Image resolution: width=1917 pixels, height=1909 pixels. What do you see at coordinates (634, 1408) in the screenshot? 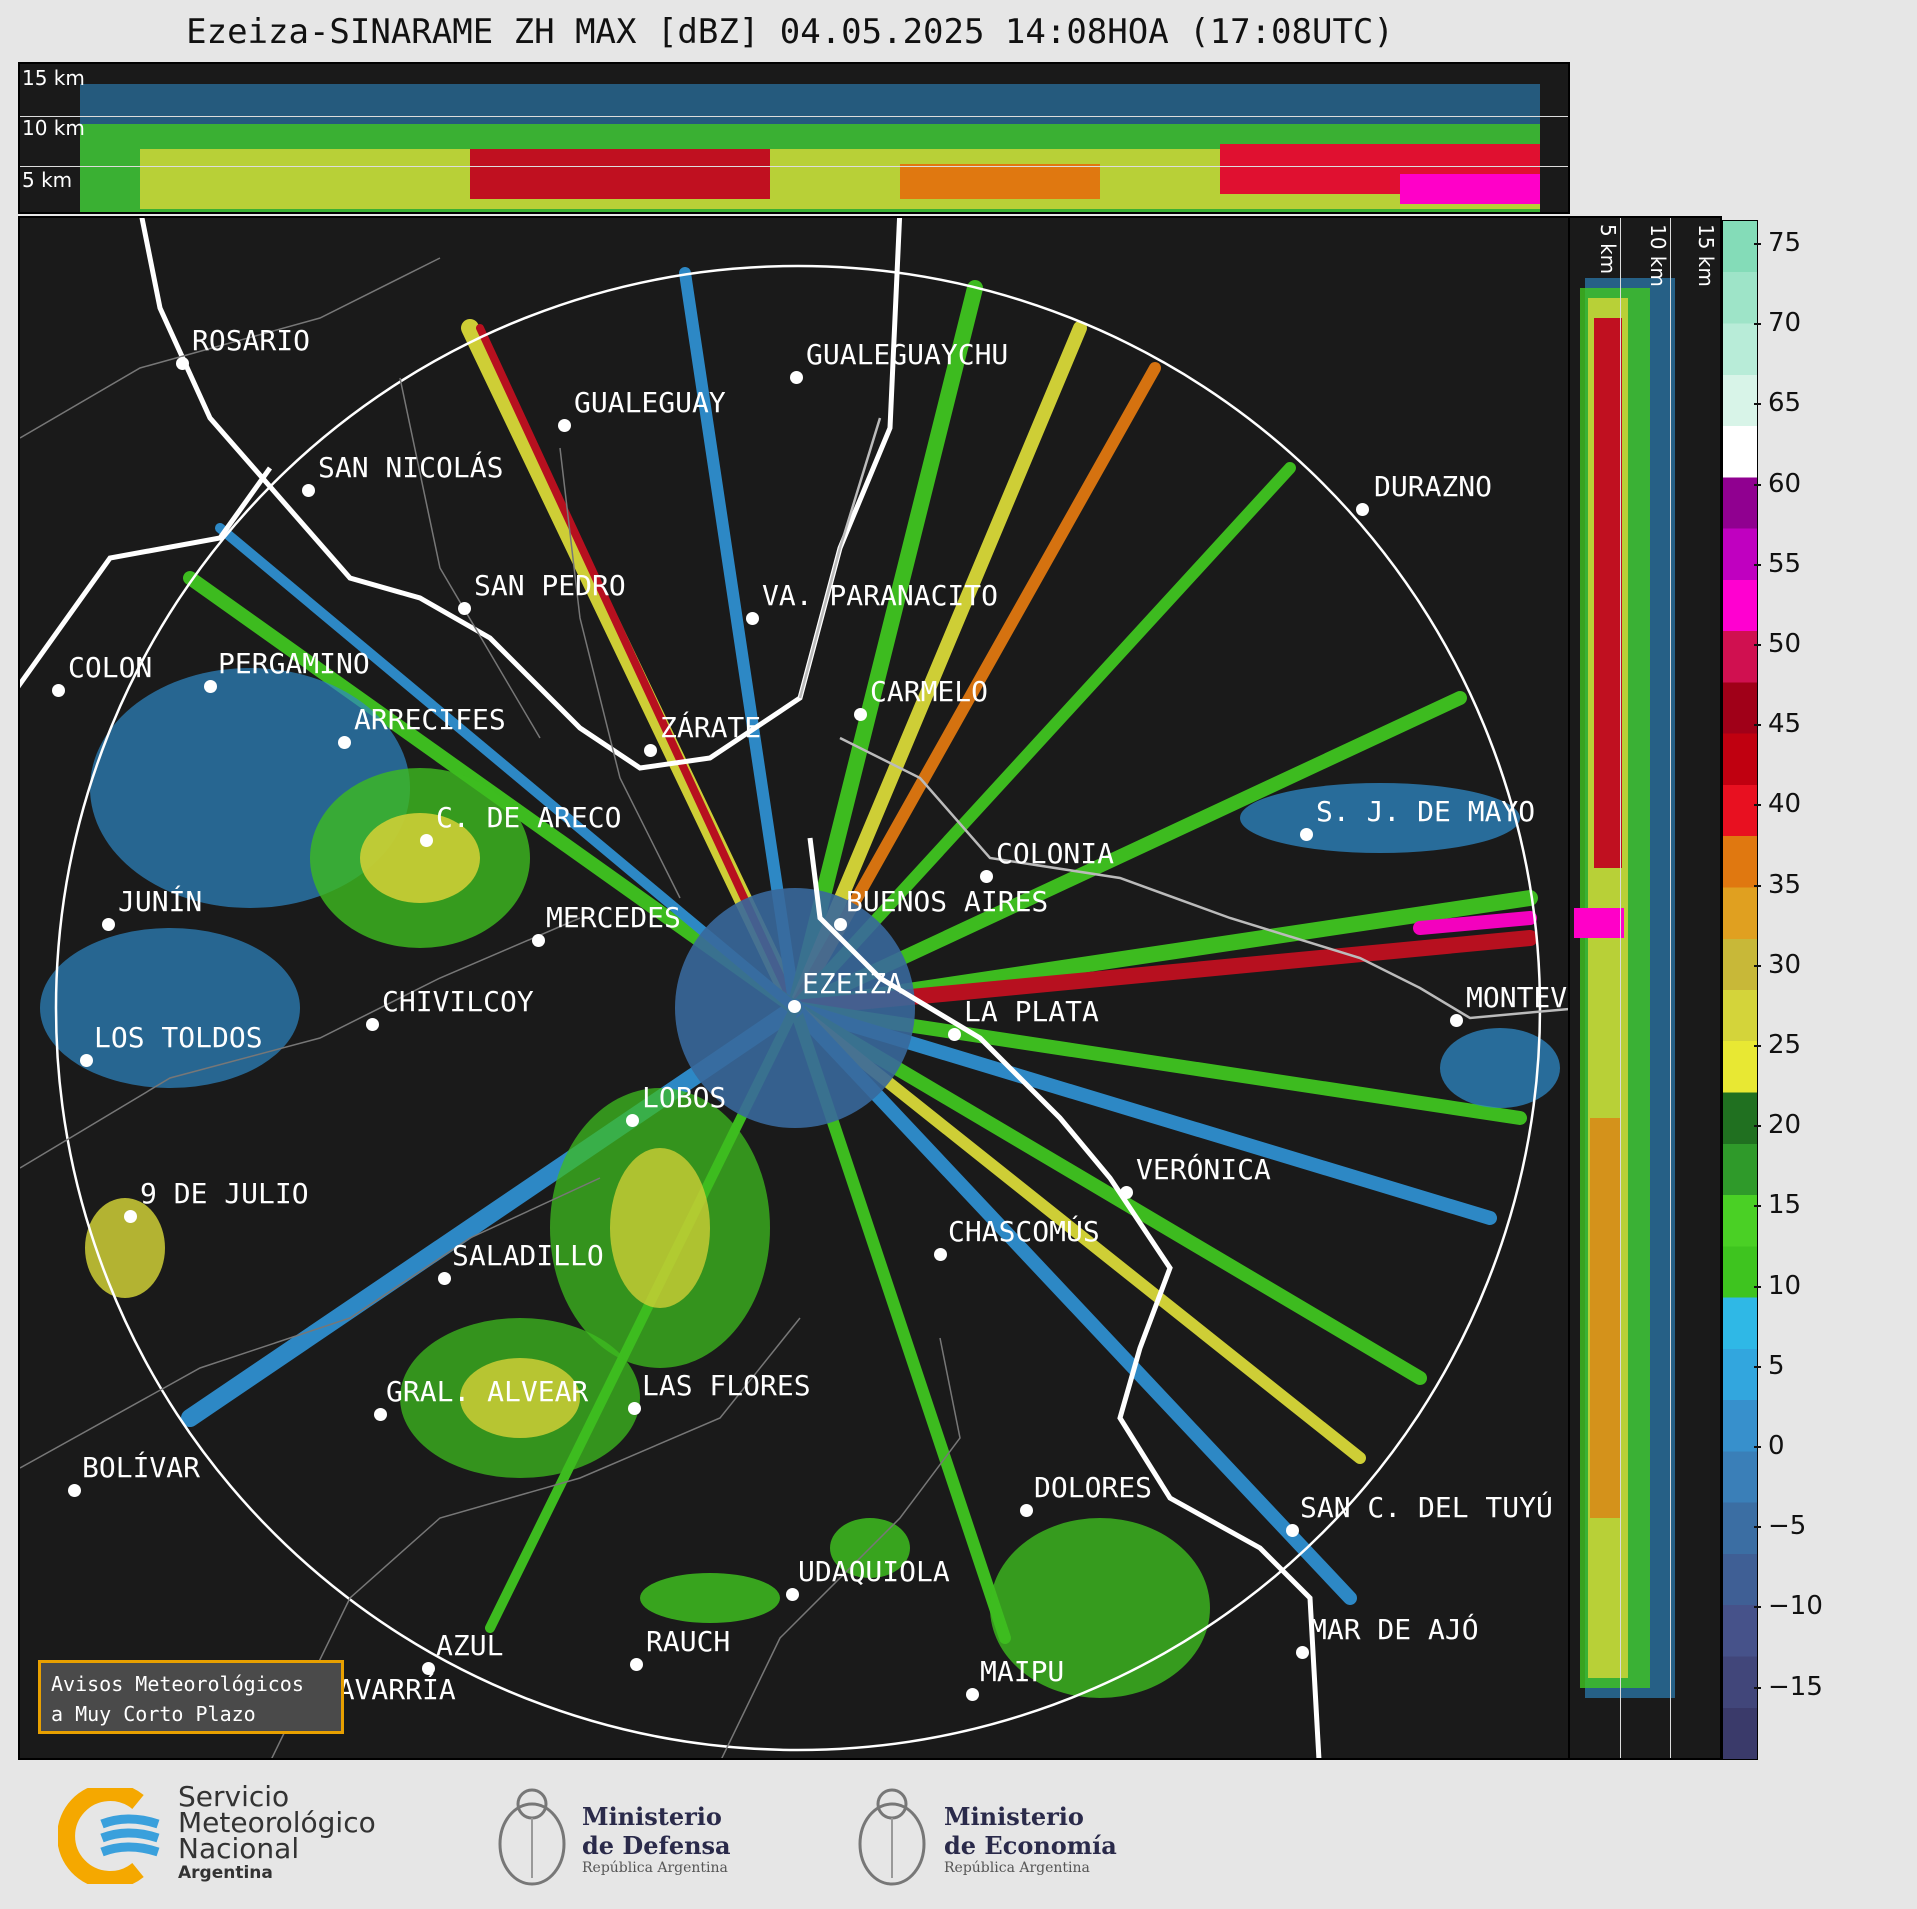
I see `city-dot-las-flores` at bounding box center [634, 1408].